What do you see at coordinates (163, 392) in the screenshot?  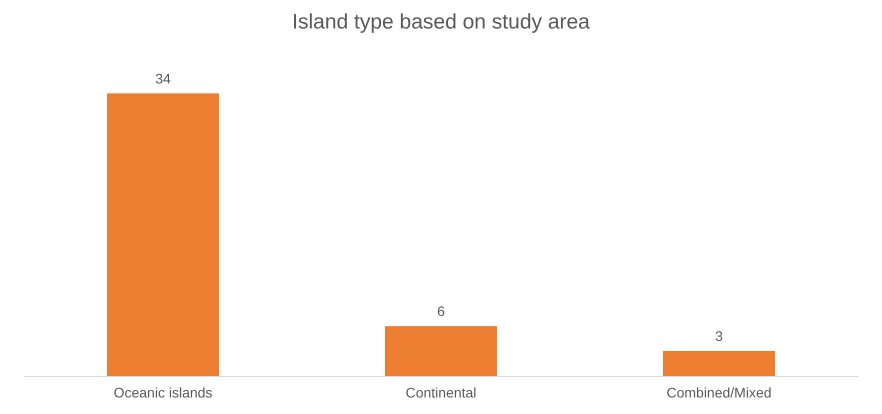 I see `x-tick-label: Oceanic islands` at bounding box center [163, 392].